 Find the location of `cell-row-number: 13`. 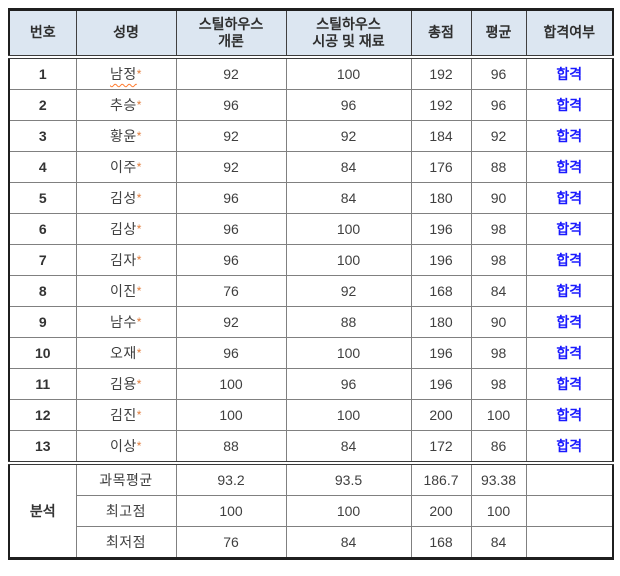

cell-row-number: 13 is located at coordinates (42, 447).